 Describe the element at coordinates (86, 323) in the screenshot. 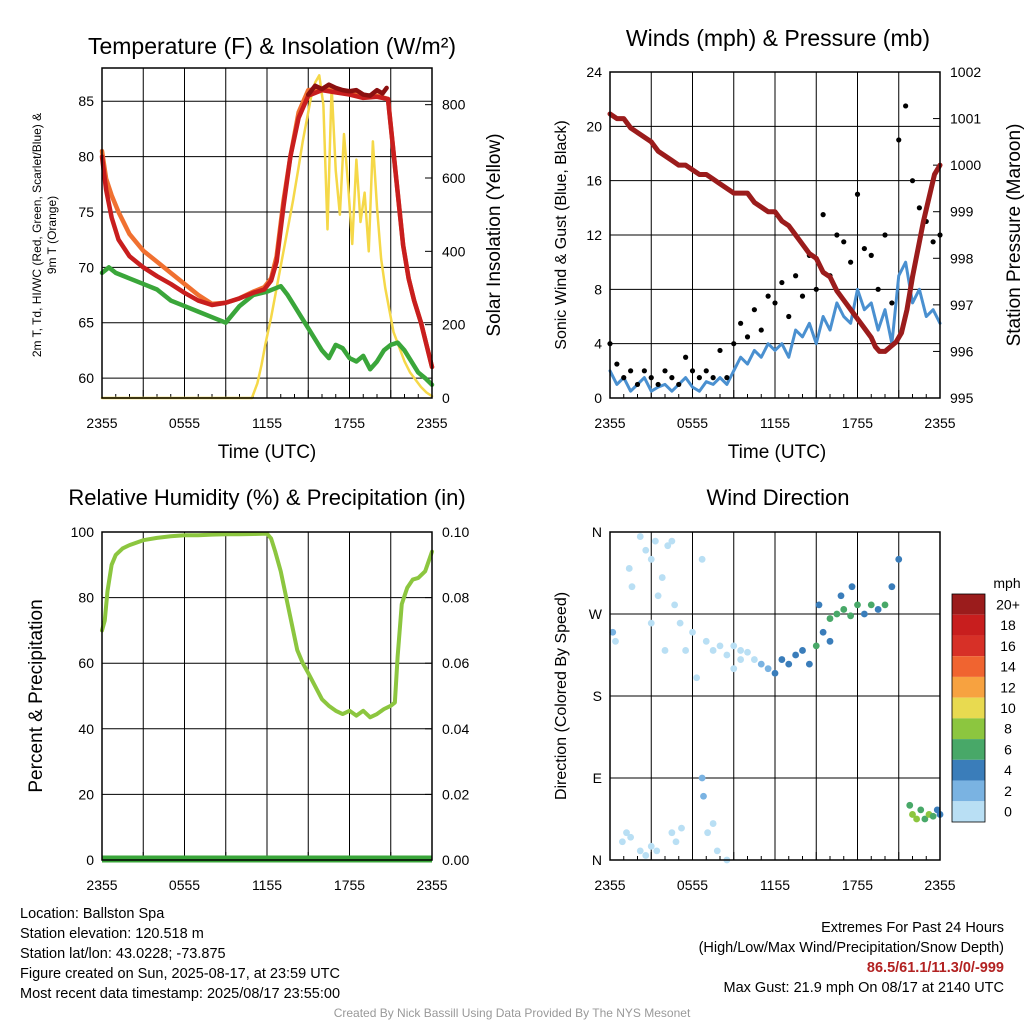

I see `y-tick-label: 65` at that location.